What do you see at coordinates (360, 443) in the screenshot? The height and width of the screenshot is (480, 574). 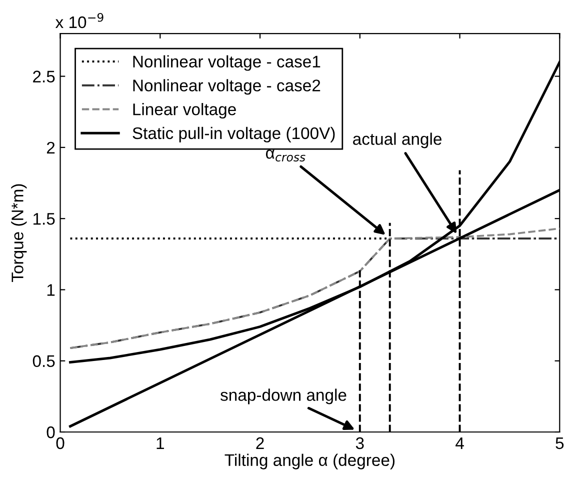 I see `x-tick-label: 3` at bounding box center [360, 443].